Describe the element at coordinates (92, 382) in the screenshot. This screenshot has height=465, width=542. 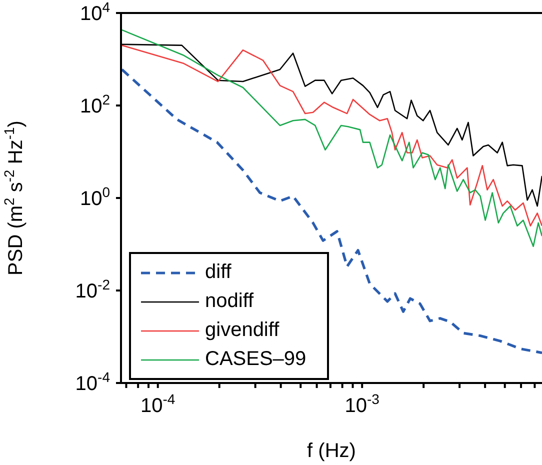
I see `y-tick-label: 10$^{-4}$` at that location.